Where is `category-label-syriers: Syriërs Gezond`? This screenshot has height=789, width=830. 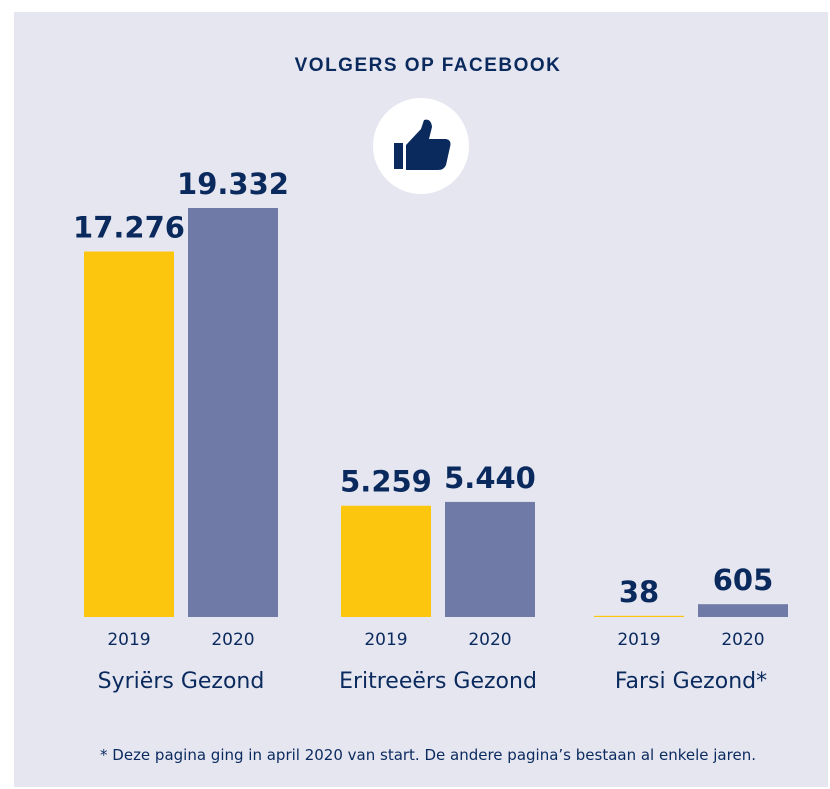
category-label-syriers: Syriërs Gezond is located at coordinates (181, 681).